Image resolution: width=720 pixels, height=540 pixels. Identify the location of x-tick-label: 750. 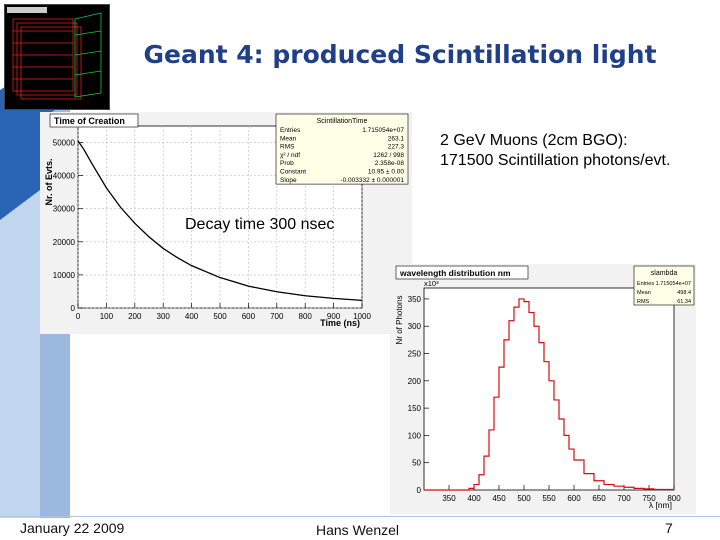
(649, 498).